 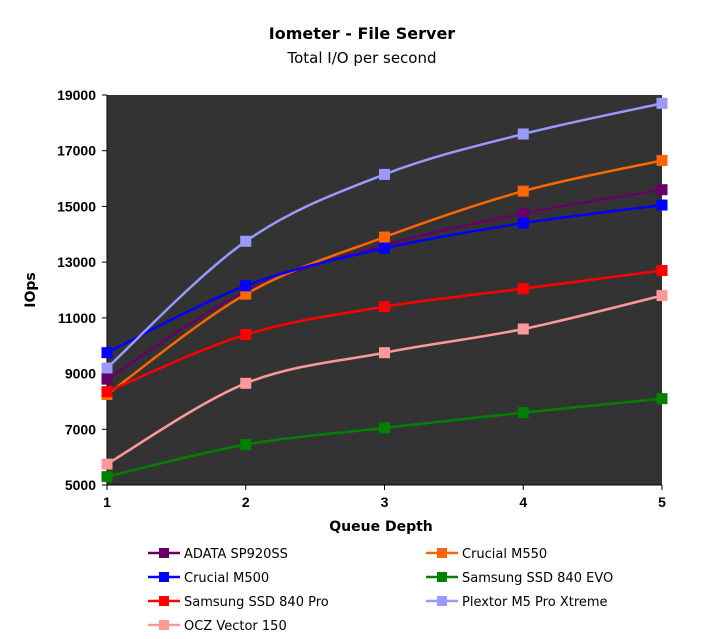 What do you see at coordinates (80, 429) in the screenshot?
I see `y-tick-label: 7000` at bounding box center [80, 429].